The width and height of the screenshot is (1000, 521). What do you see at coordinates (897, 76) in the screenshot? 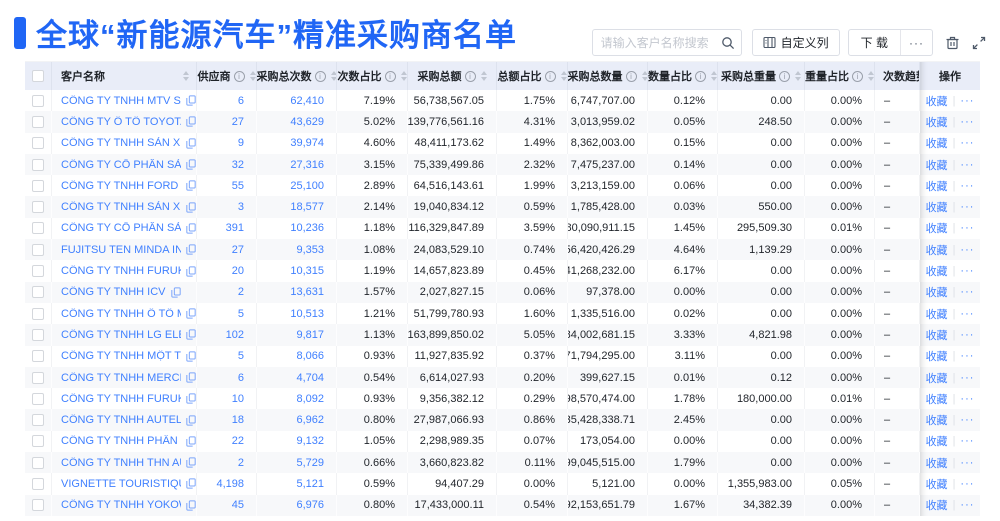
I see `column-header-count-trend: 次数趋势` at bounding box center [897, 76].